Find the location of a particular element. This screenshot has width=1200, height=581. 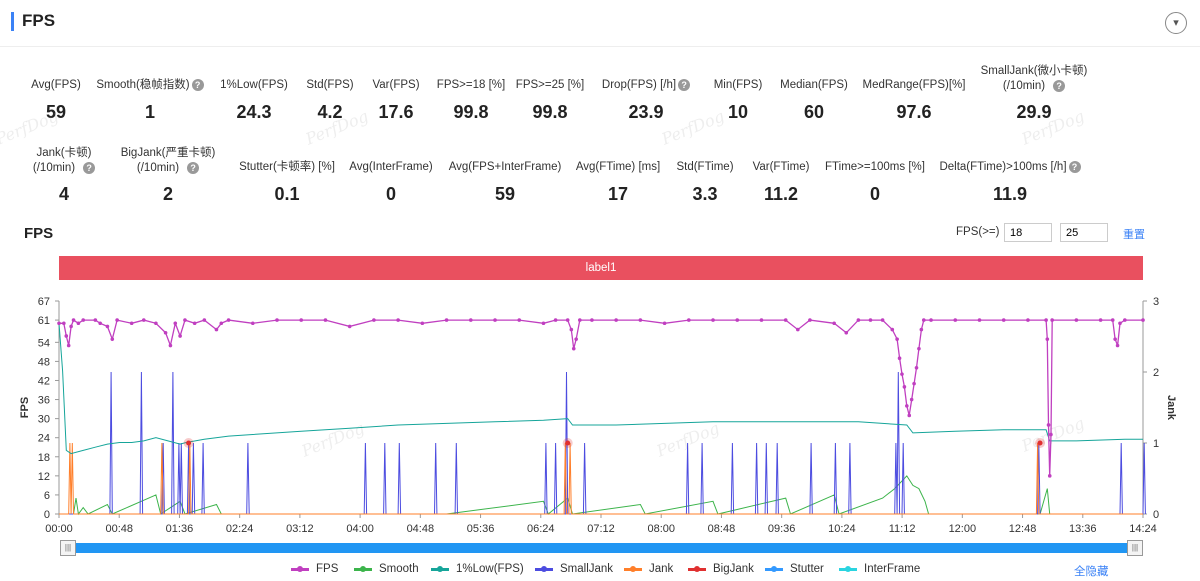

bigjank-halo is located at coordinates (567, 443).